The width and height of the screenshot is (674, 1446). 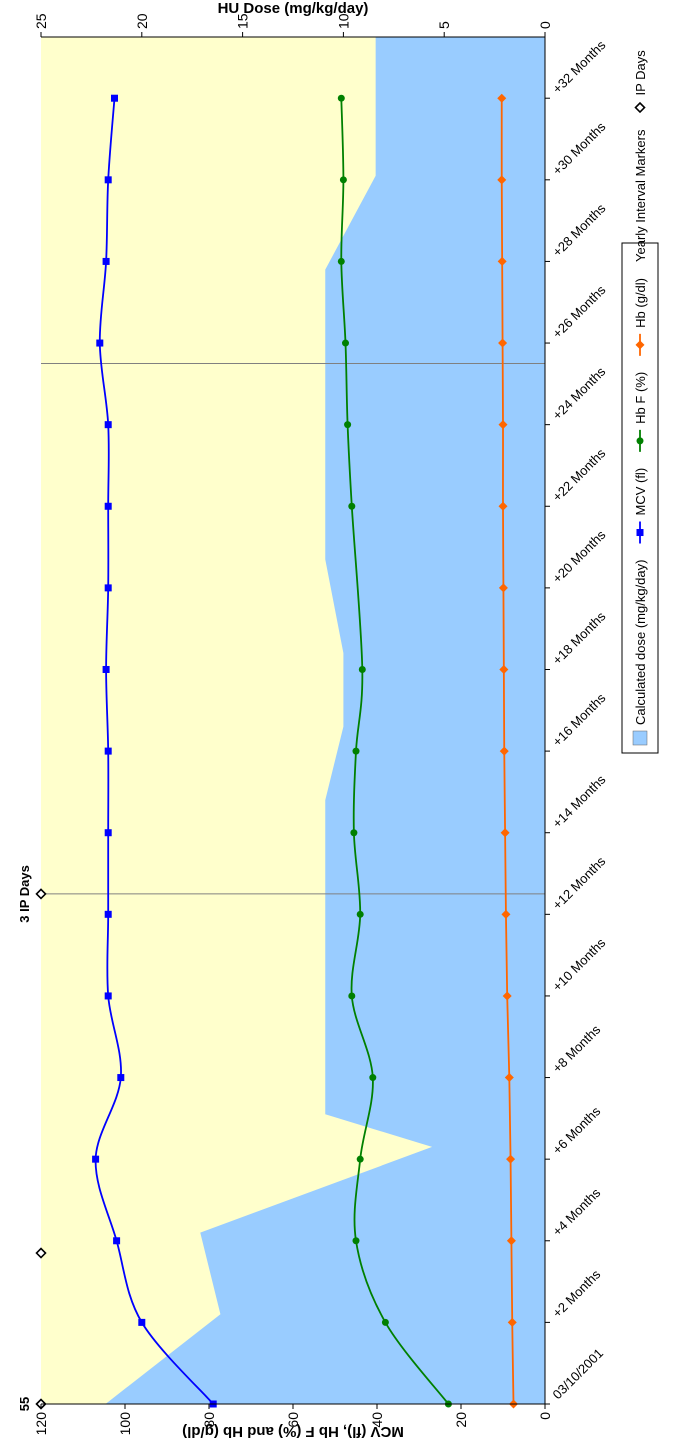 What do you see at coordinates (577, 1212) in the screenshot?
I see `x-tick-label-2: +4 Months` at bounding box center [577, 1212].